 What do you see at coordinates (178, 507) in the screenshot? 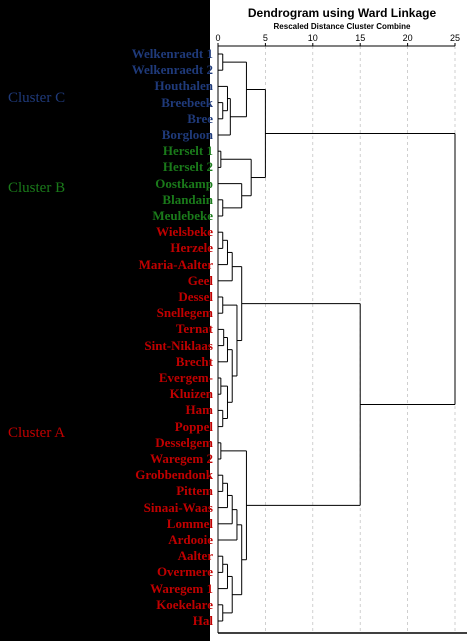
I see `leaf-label: Sinaai-Waas` at bounding box center [178, 507].